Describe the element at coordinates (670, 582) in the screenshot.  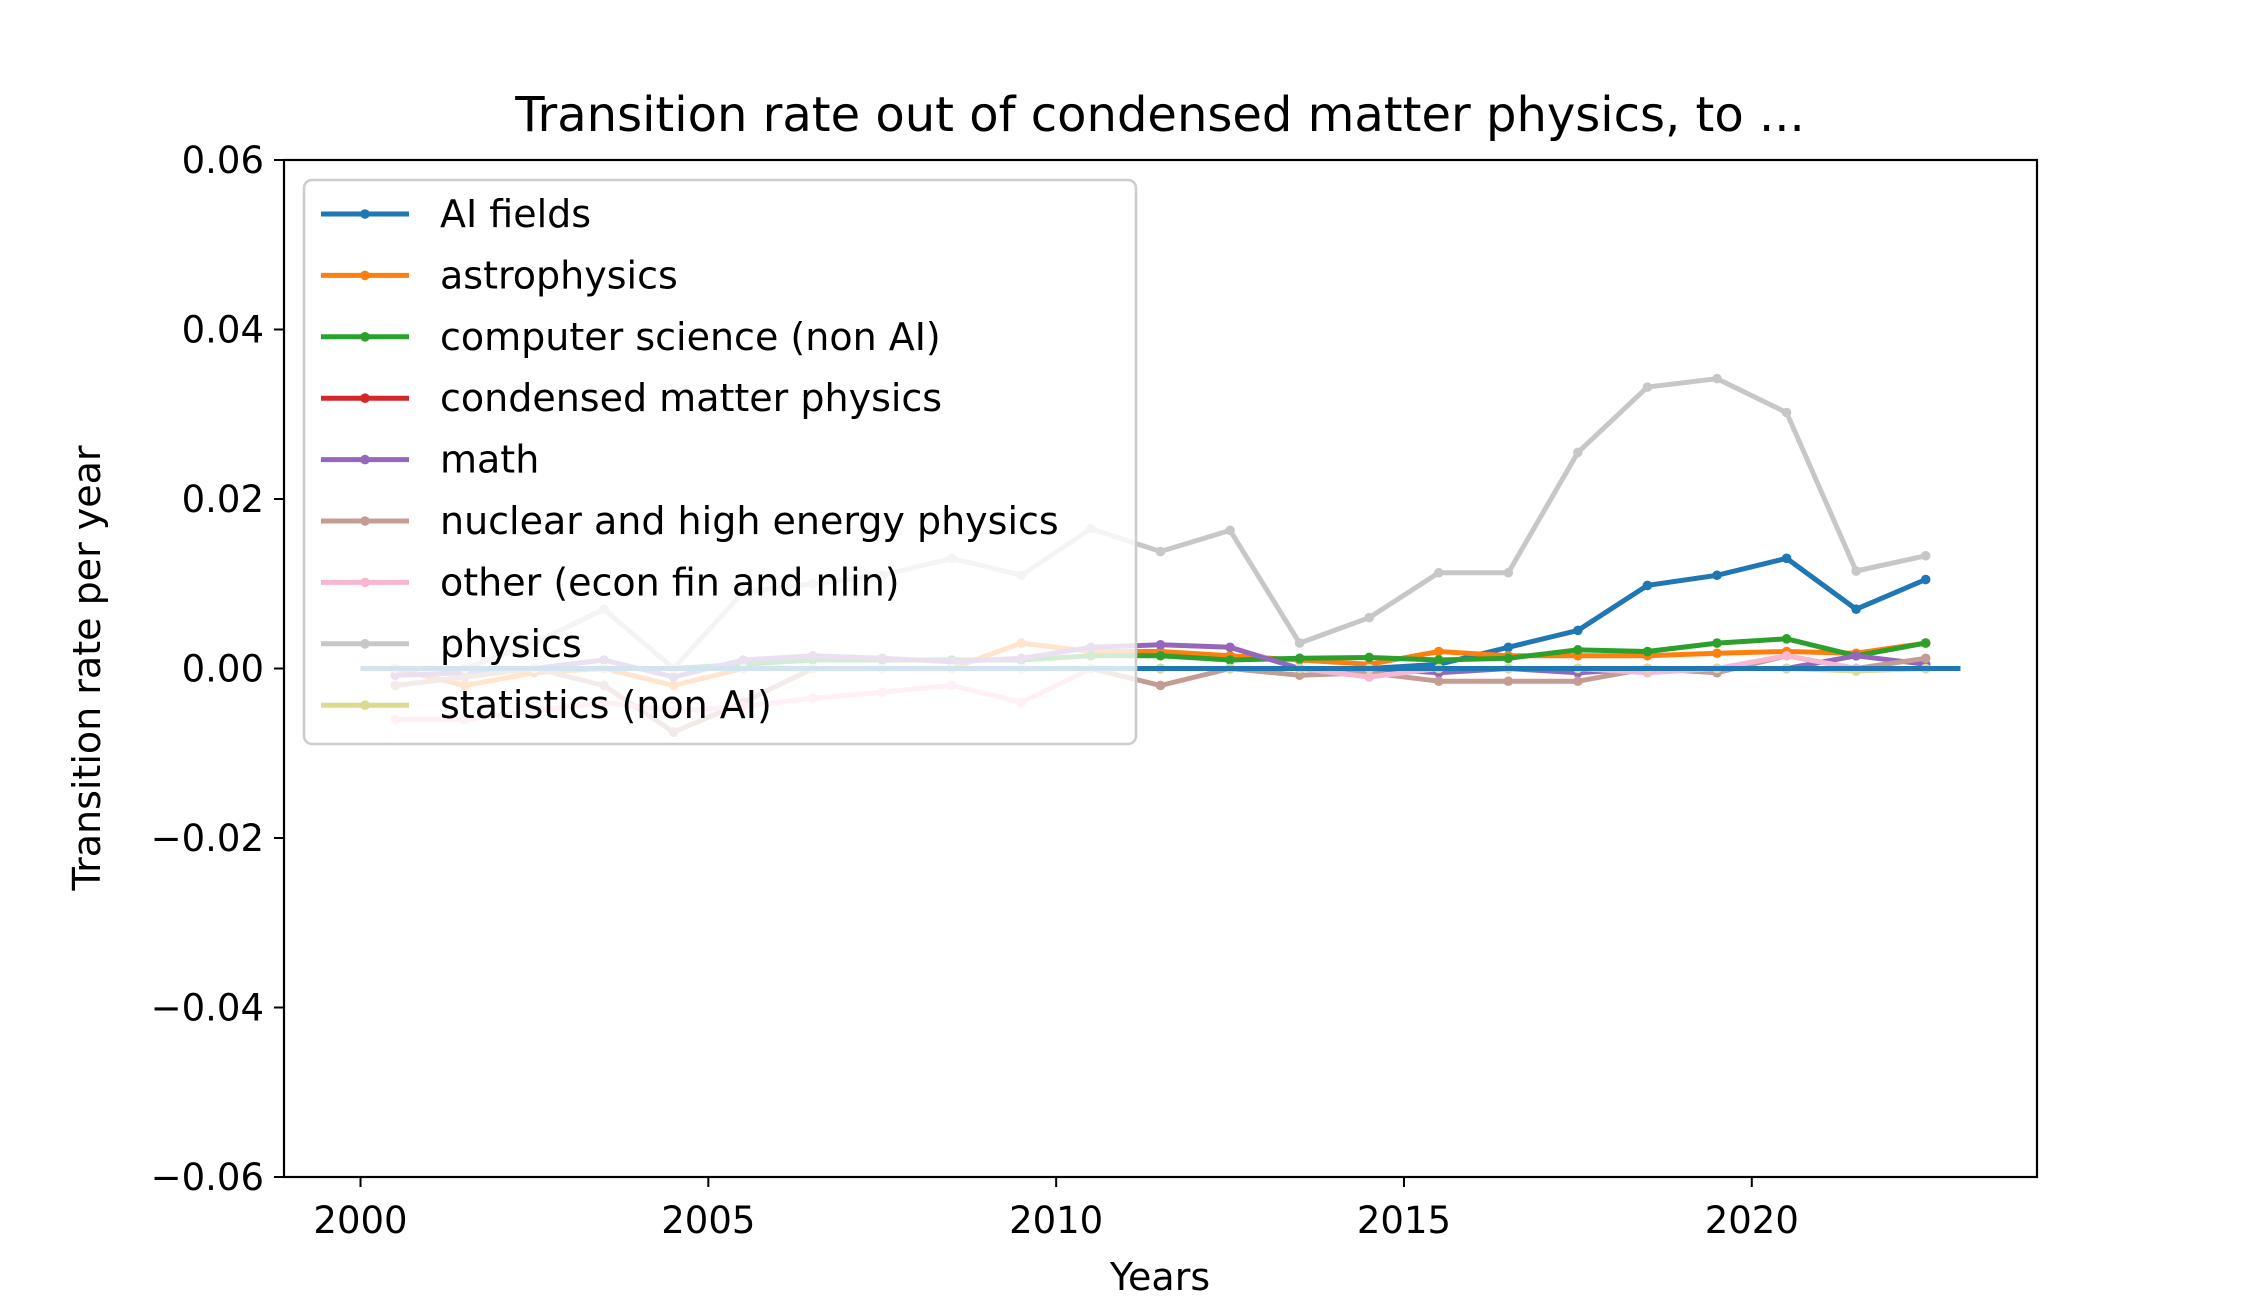
I see `legend-label: other (econ fin and nlin)` at that location.